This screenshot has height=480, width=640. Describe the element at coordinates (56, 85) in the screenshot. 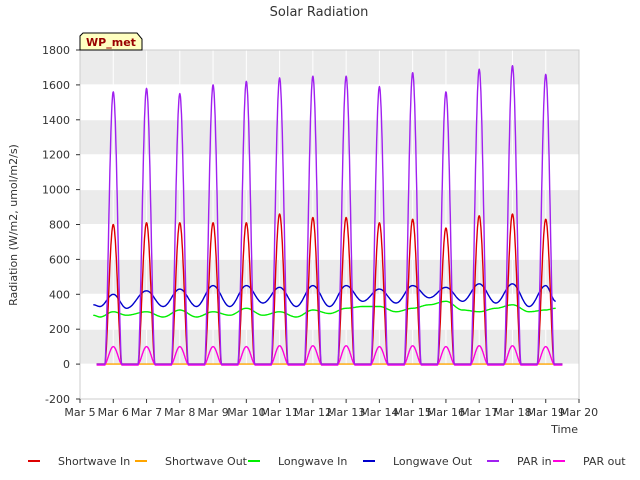

I see `y-tick-label: 1600` at that location.